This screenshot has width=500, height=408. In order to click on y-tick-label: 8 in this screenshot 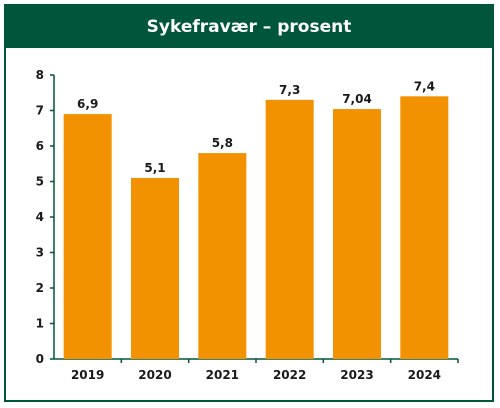, I will do `click(40, 75)`.